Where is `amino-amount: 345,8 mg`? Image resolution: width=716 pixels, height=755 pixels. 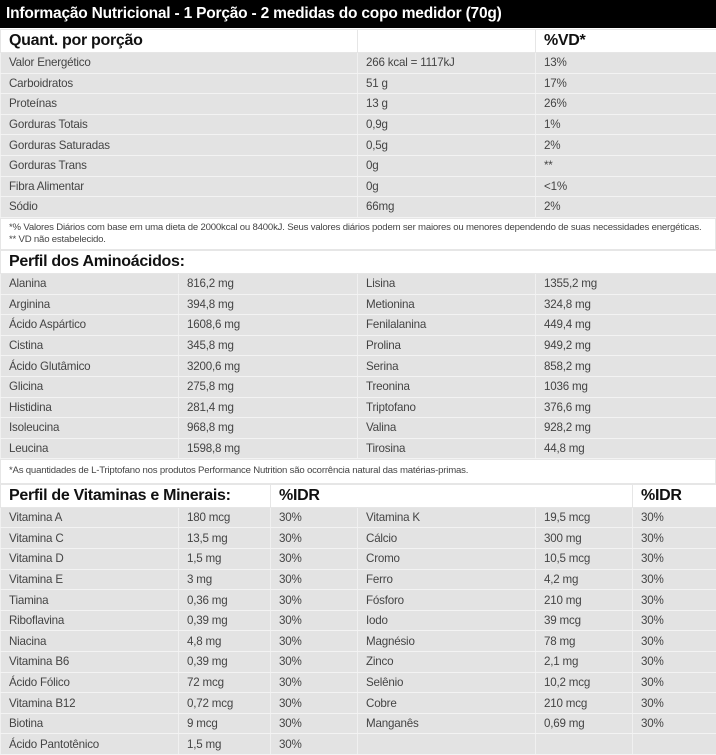 amino-amount: 345,8 mg is located at coordinates (268, 345).